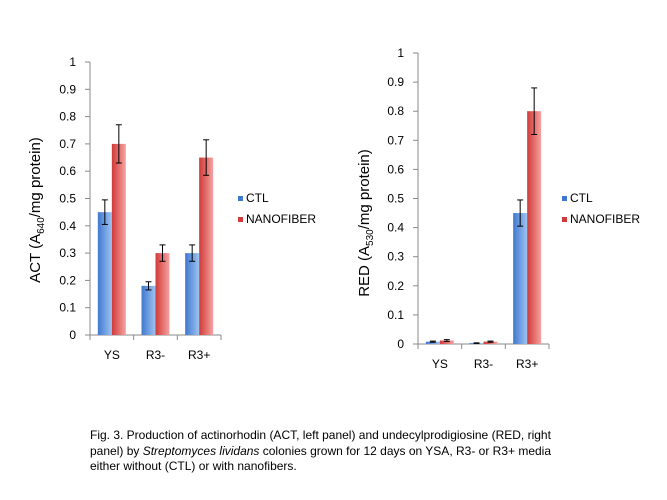 The width and height of the screenshot is (667, 500). Describe the element at coordinates (41, 225) in the screenshot. I see `y-axis-label-subscript: 640` at that location.